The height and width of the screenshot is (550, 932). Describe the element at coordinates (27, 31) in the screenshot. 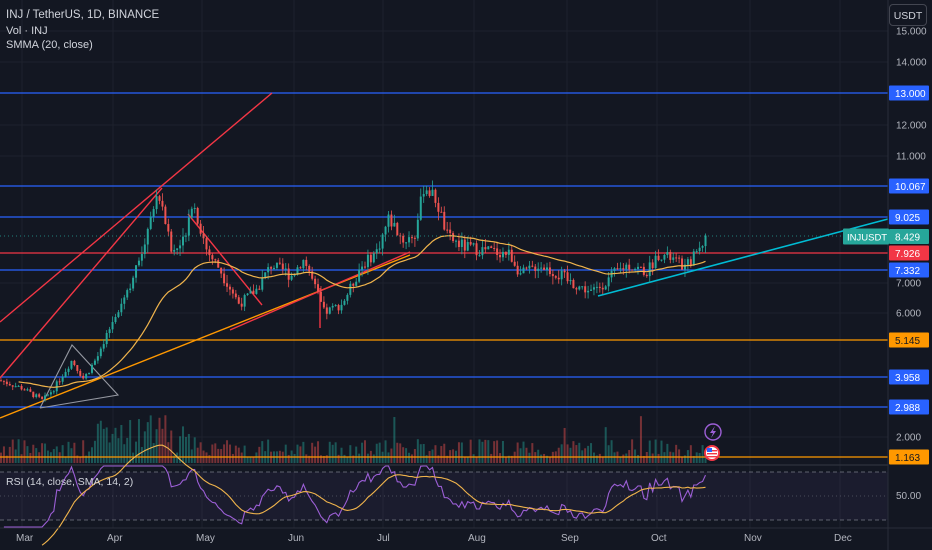

I see `volume-legend: Vol · INJ` at that location.